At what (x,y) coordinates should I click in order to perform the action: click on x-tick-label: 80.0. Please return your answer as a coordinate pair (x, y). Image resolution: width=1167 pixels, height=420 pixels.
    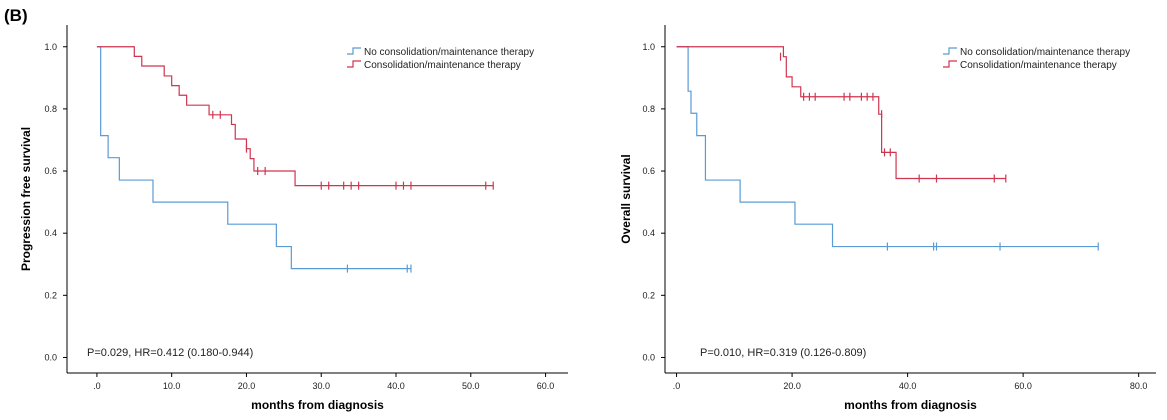
    Looking at the image, I should click on (1139, 386).